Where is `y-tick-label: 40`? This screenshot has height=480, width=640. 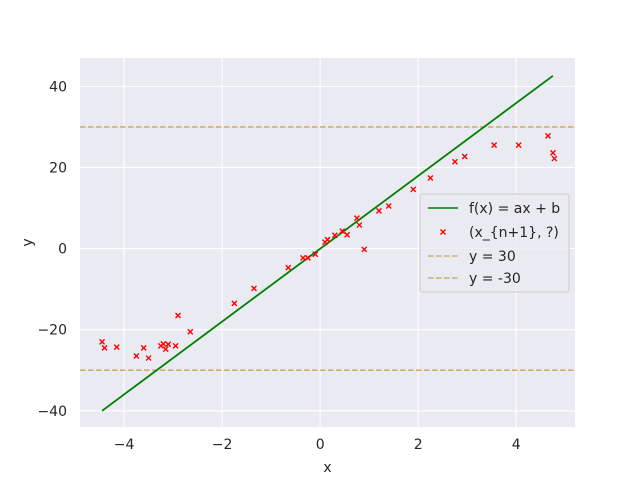
y-tick-label: 40 is located at coordinates (58, 87).